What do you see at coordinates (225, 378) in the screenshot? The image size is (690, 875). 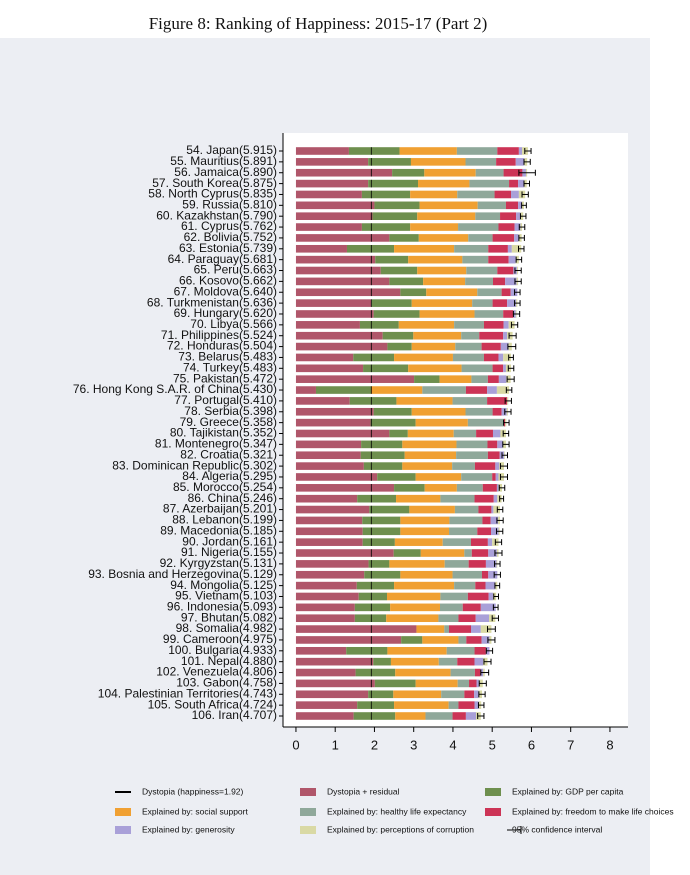 I see `y-tick-label: 75. Pakistan(5.472)` at bounding box center [225, 378].